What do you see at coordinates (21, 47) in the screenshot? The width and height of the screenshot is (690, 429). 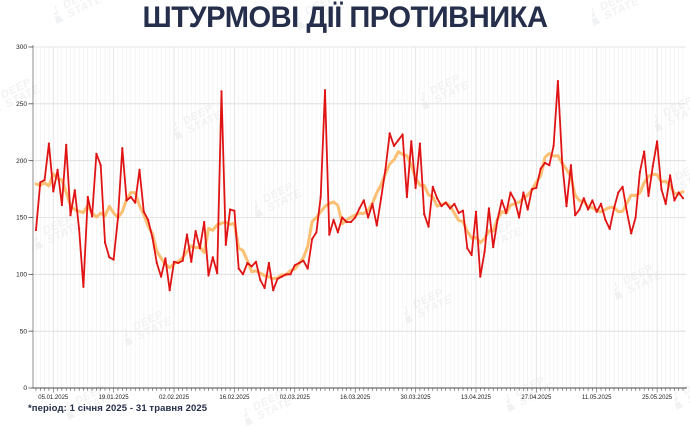 I see `y-tick-label: 300` at bounding box center [21, 47].